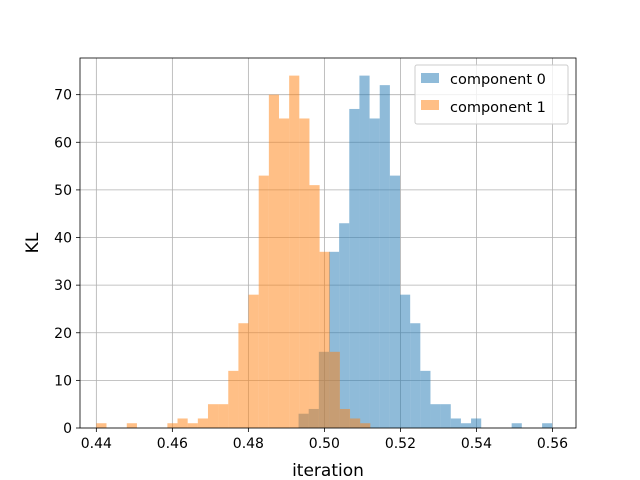 The width and height of the screenshot is (640, 480). Describe the element at coordinates (67, 262) in the screenshot. I see `y-axis-ticks: 0 10 20 30 40 50 60 70` at that location.